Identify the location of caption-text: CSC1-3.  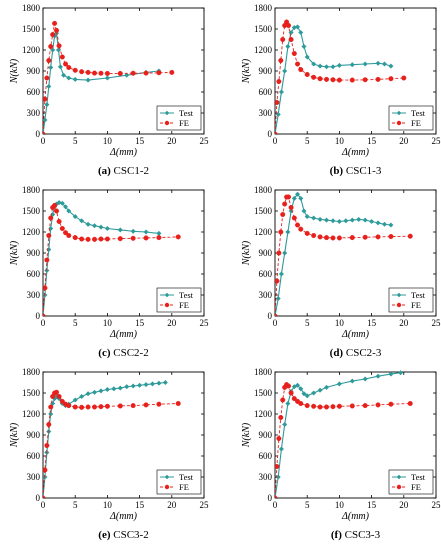
(362, 171).